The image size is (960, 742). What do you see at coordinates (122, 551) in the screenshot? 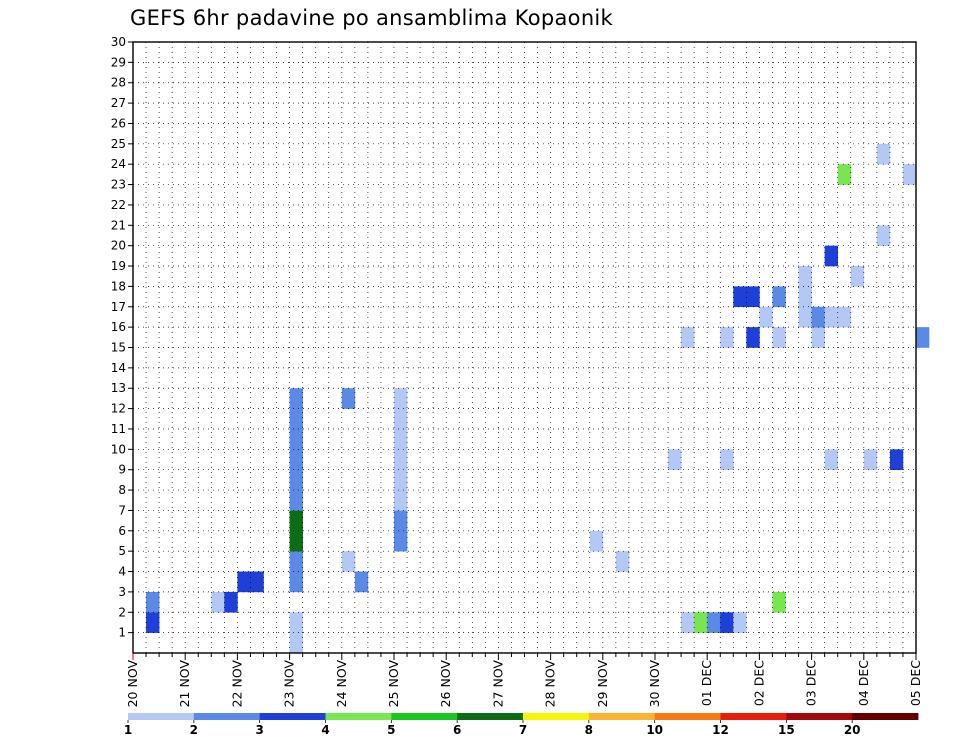
I see `y-tick-label: 5` at bounding box center [122, 551].